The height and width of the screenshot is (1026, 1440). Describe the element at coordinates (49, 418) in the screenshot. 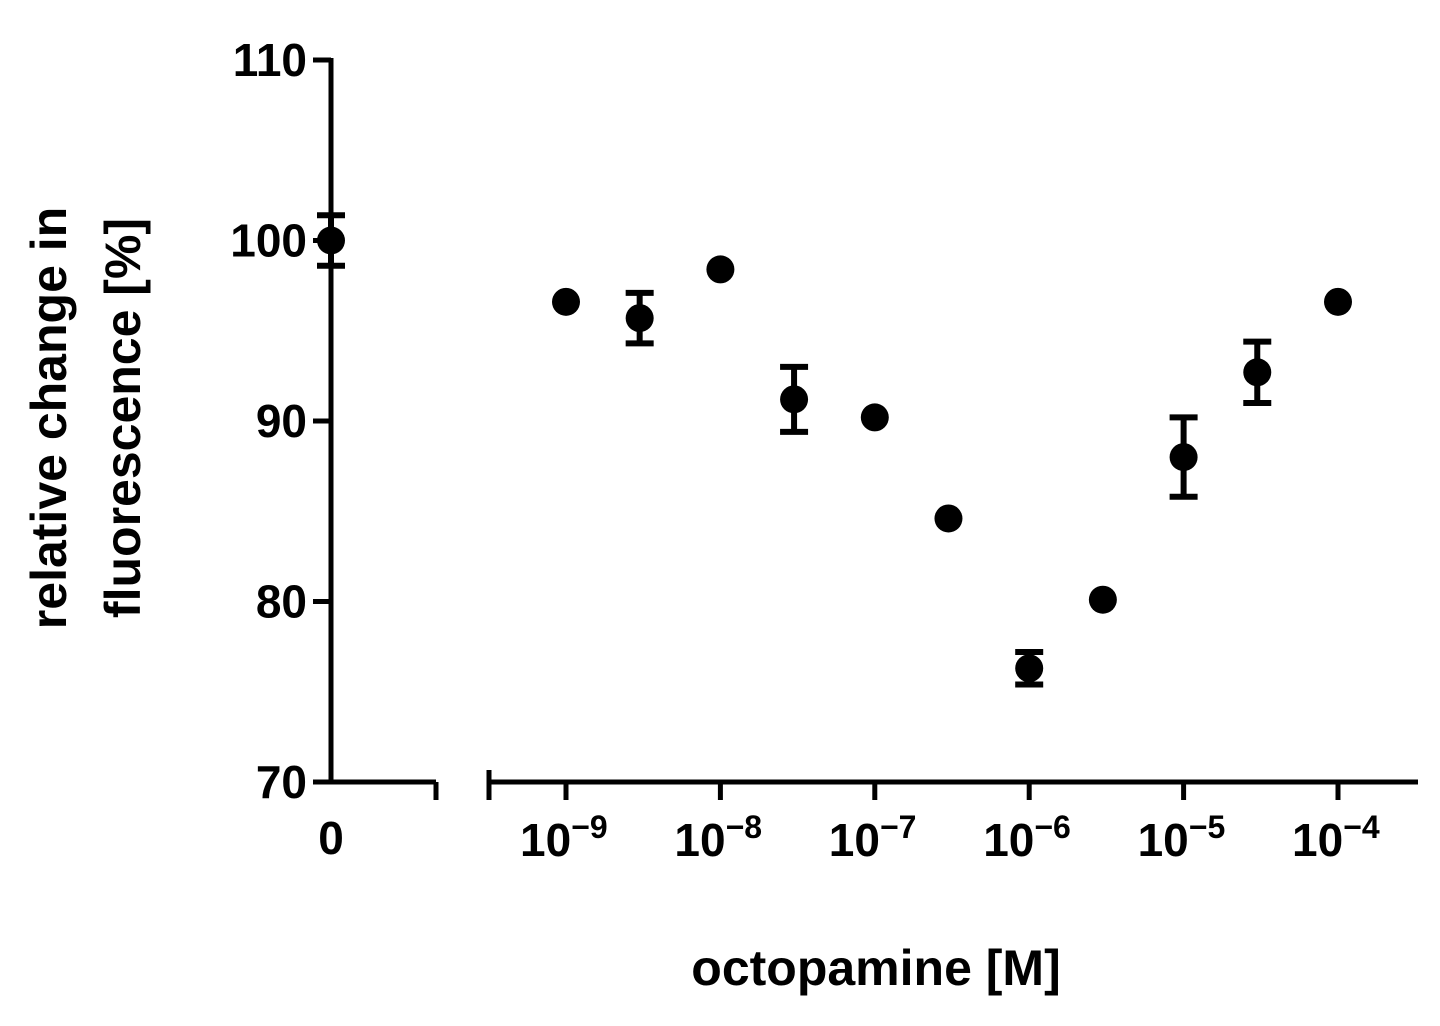

I see `y-axis-title-line-1: relative change in` at that location.